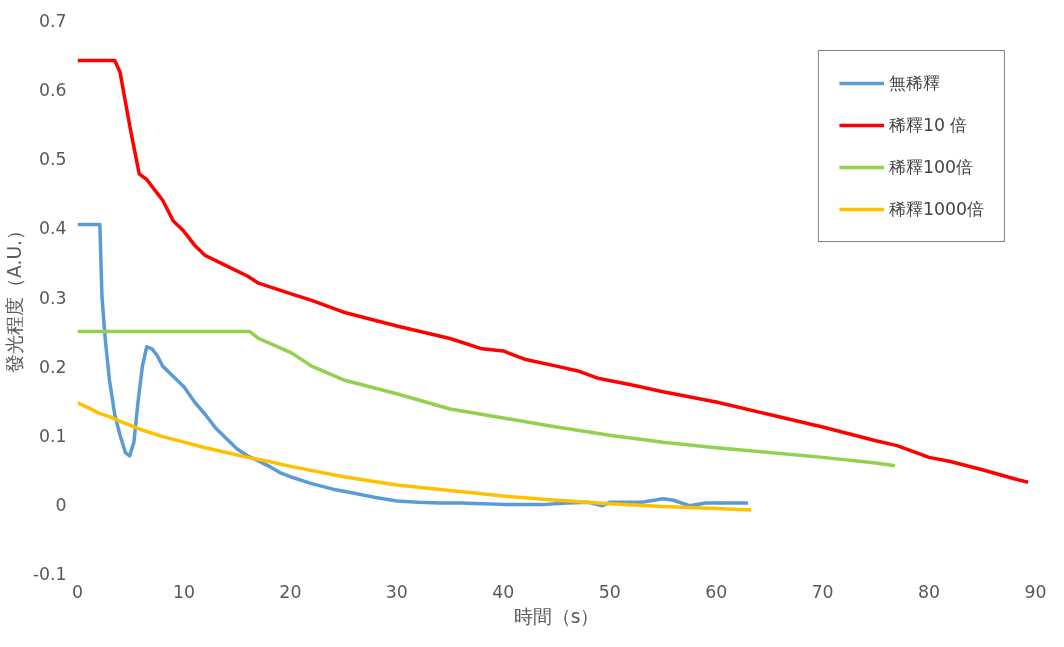  What do you see at coordinates (928, 125) in the screenshot?
I see `legend-label: 稀釋10 倍` at bounding box center [928, 125].